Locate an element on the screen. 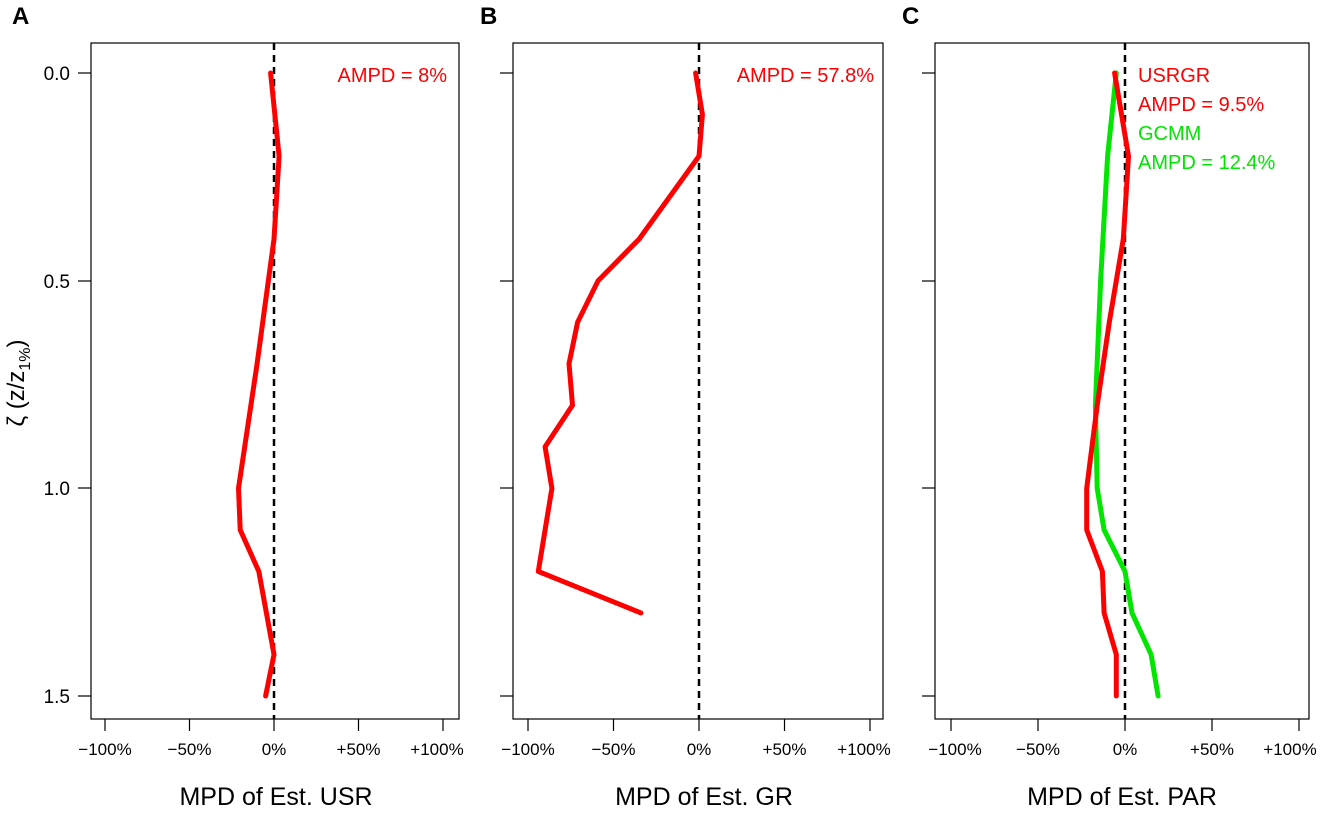  panel-b-series-line is located at coordinates (620, 343).